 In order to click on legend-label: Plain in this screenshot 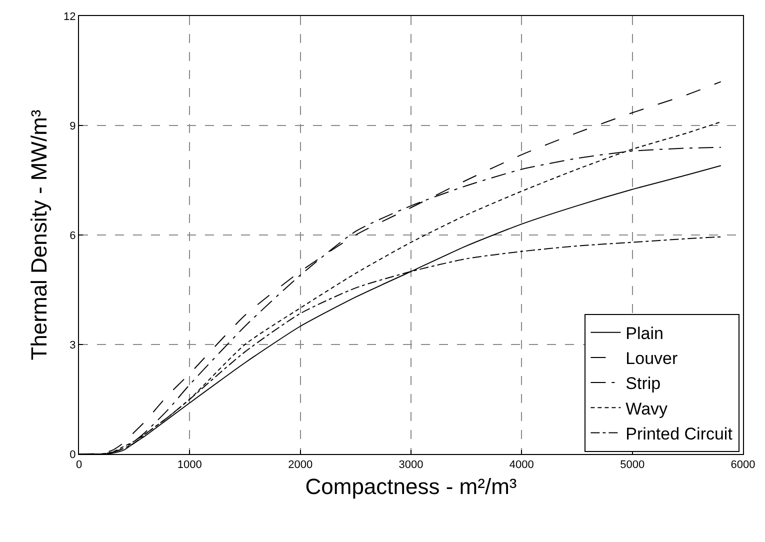, I will do `click(645, 333)`.